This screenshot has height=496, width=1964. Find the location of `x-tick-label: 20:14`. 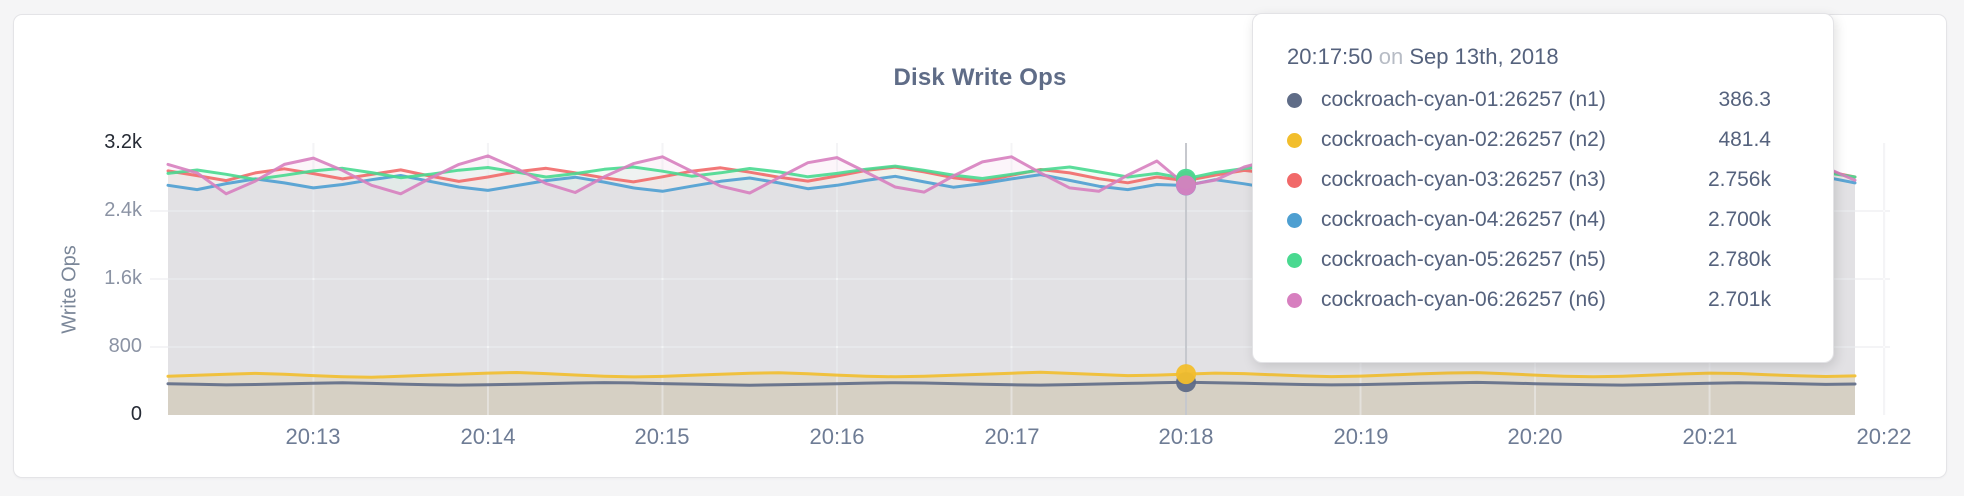

x-tick-label: 20:14 is located at coordinates (488, 436).